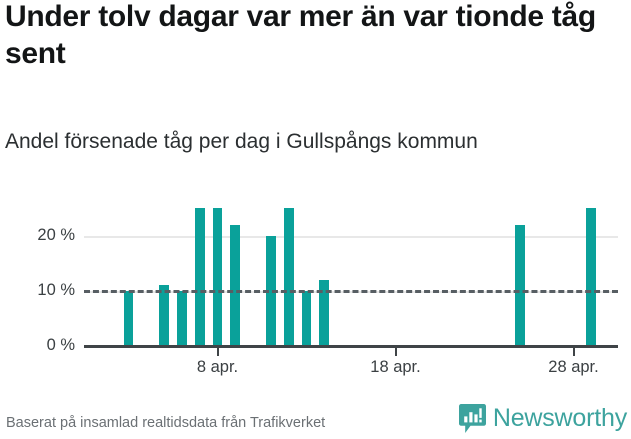 The height and width of the screenshot is (439, 631). I want to click on reference-line, so click(351, 291).